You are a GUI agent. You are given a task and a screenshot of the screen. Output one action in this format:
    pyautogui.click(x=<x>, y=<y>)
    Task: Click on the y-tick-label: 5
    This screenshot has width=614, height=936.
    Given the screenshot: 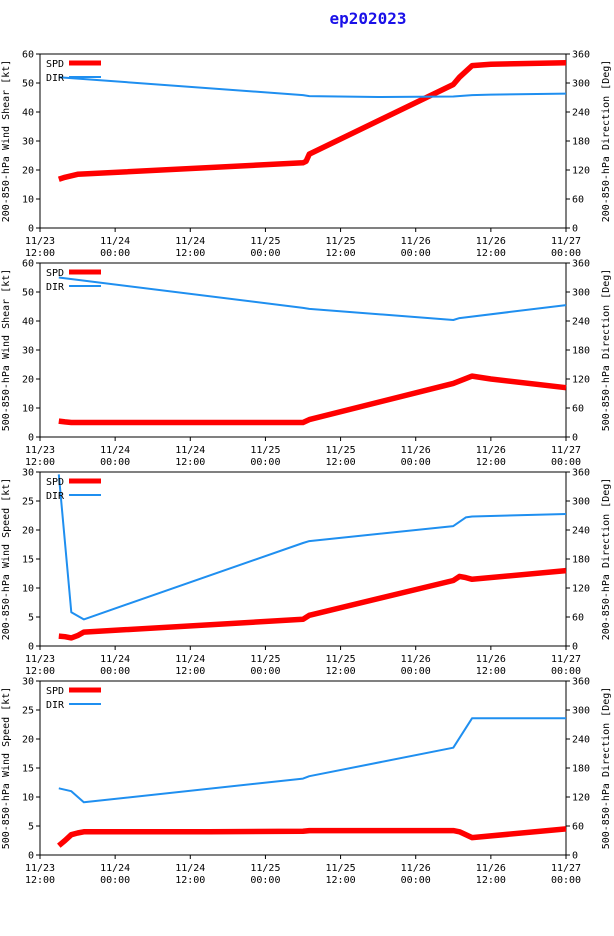 What is the action you would take?
    pyautogui.click(x=31, y=827)
    